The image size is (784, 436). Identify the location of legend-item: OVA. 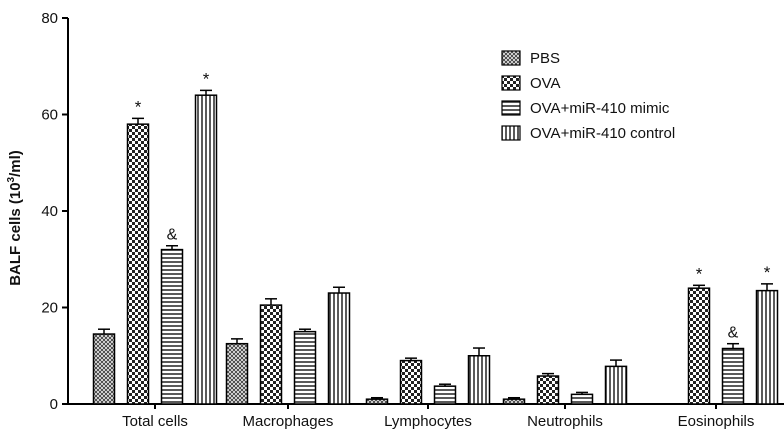
(531, 83).